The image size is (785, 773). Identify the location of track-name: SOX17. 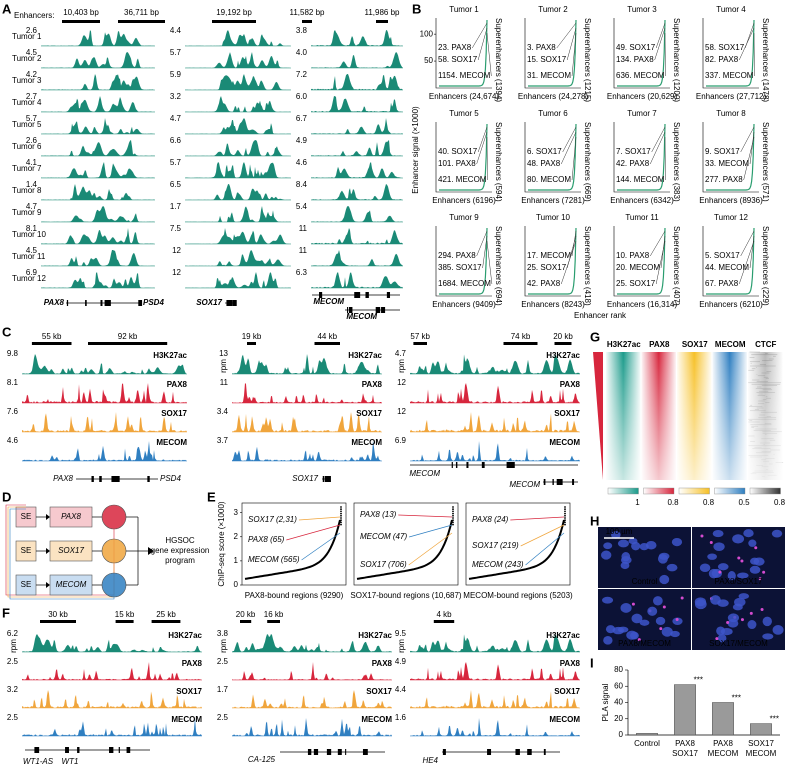
(567, 691).